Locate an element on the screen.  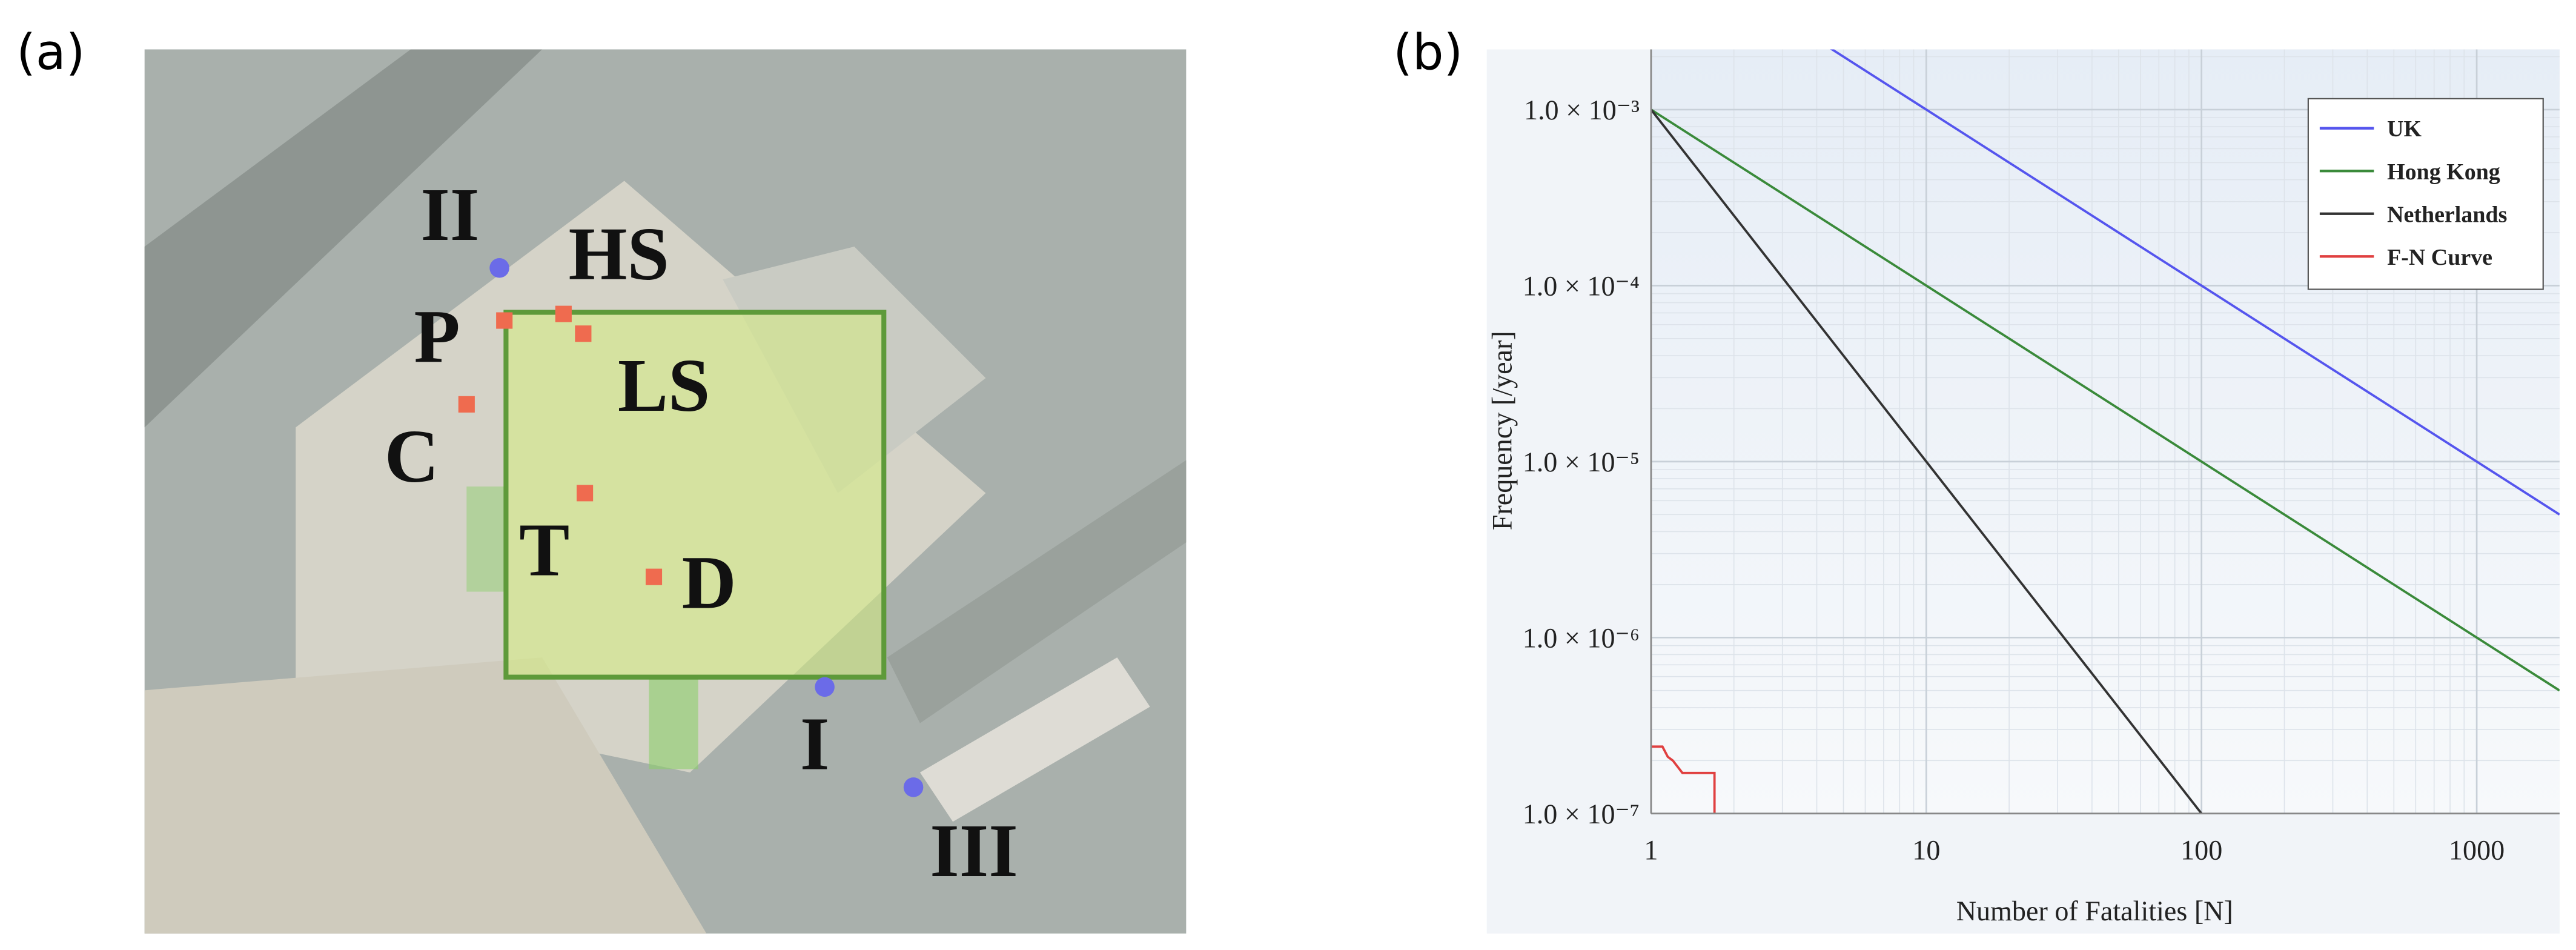
y-tick-label: 1.0 × 10⁻⁶ is located at coordinates (1581, 639).